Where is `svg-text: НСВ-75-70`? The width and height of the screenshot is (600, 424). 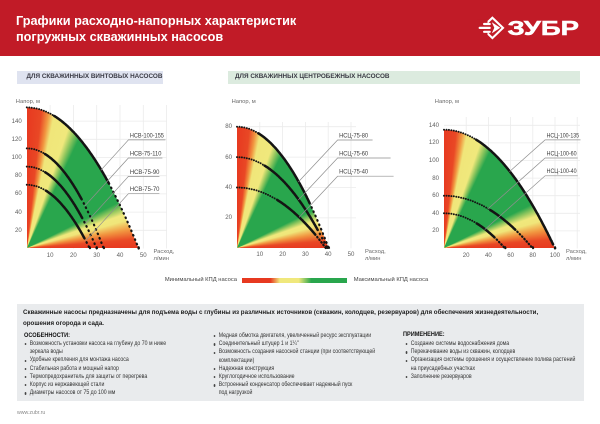
svg-text: НСВ-75-70 is located at coordinates (145, 189).